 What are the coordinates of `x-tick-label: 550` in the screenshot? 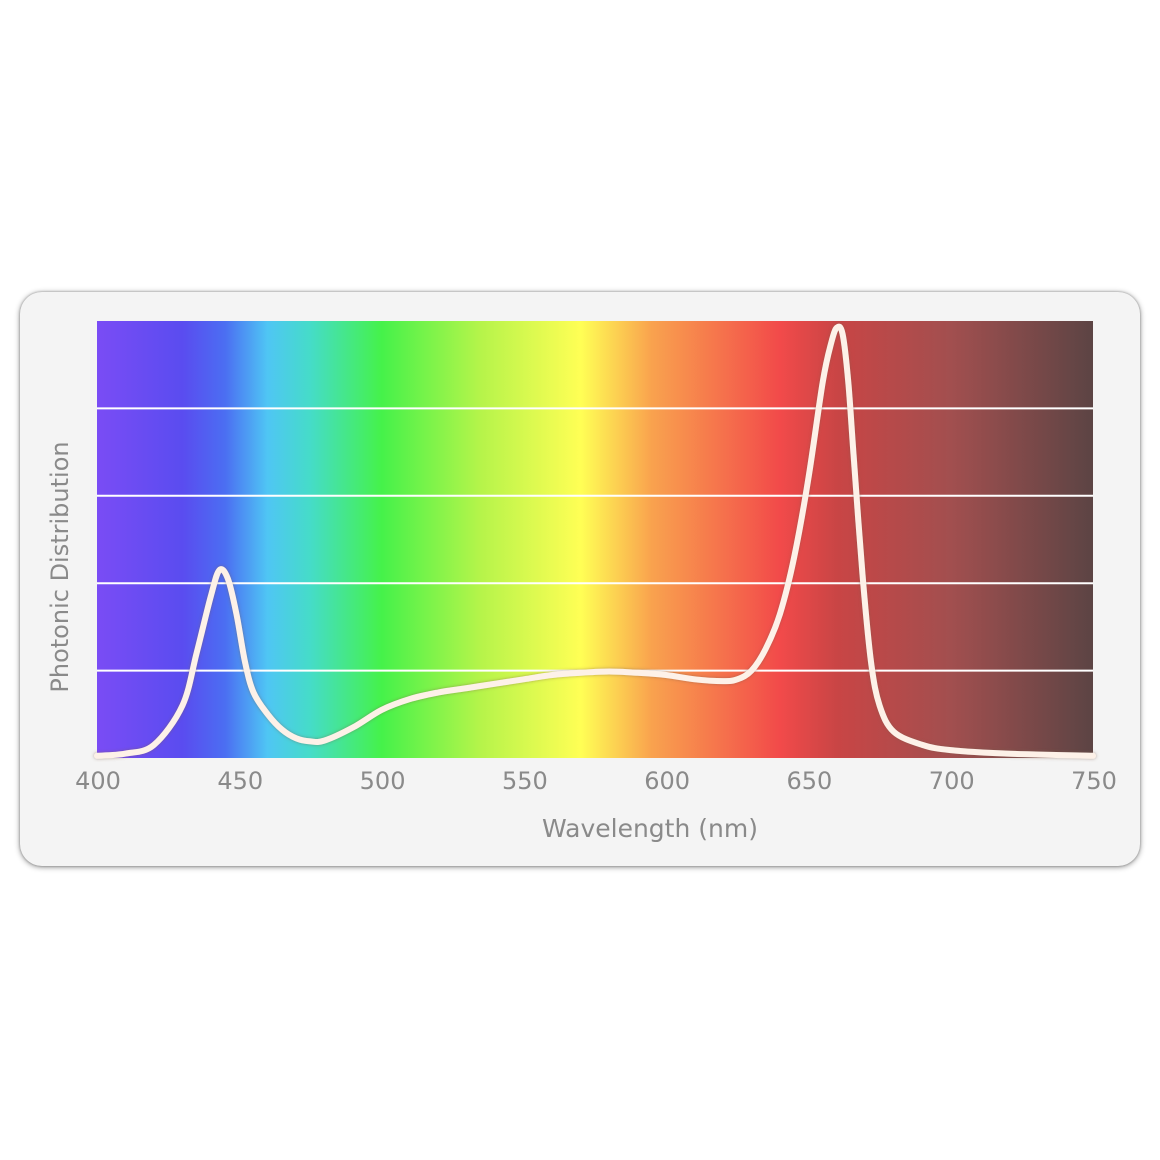 It's located at (525, 781).